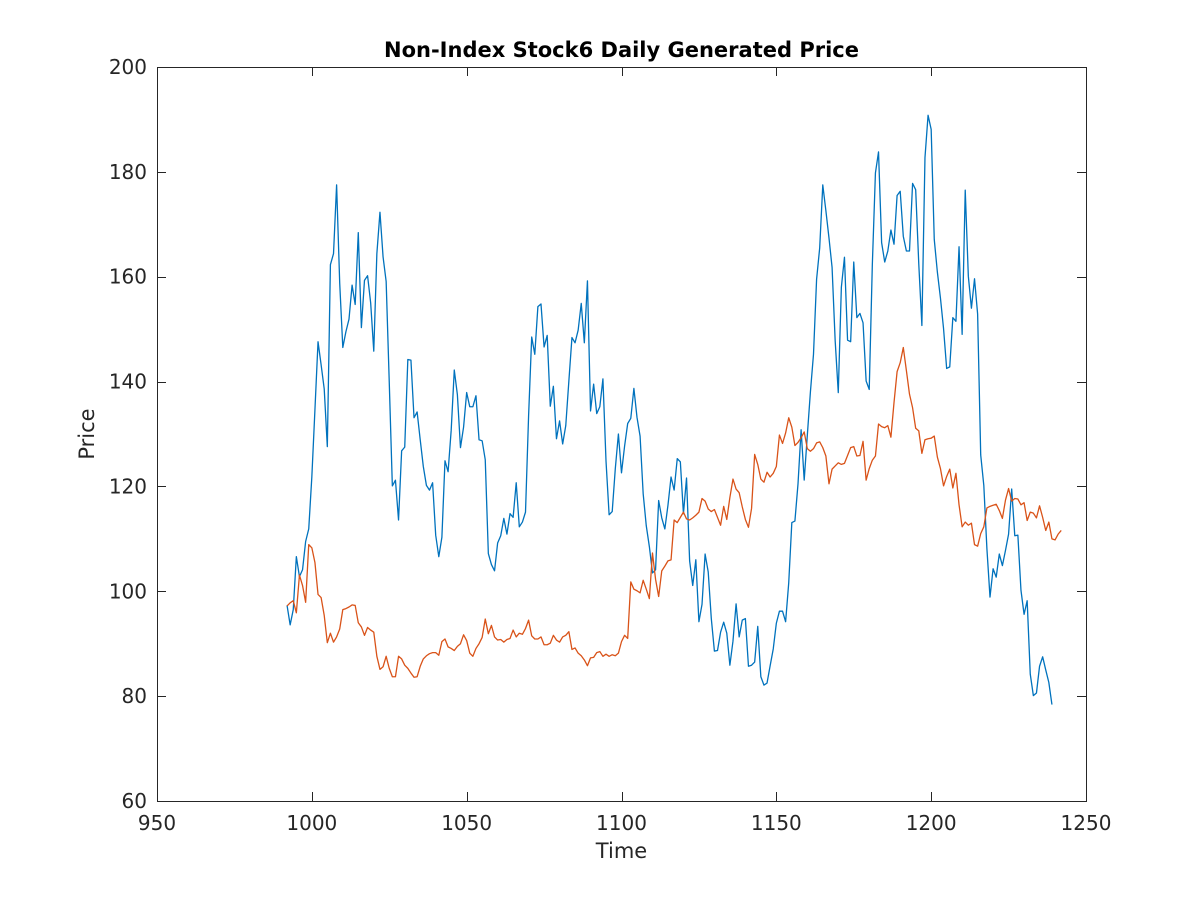 This screenshot has height=900, width=1200. Describe the element at coordinates (134, 696) in the screenshot. I see `y-tick-label: 80` at that location.